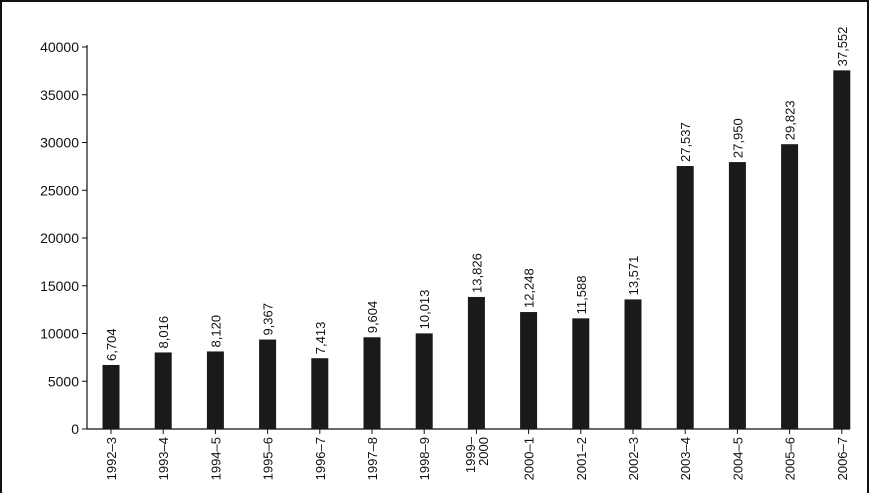  I want to click on value-label: 8,120, so click(215, 331).